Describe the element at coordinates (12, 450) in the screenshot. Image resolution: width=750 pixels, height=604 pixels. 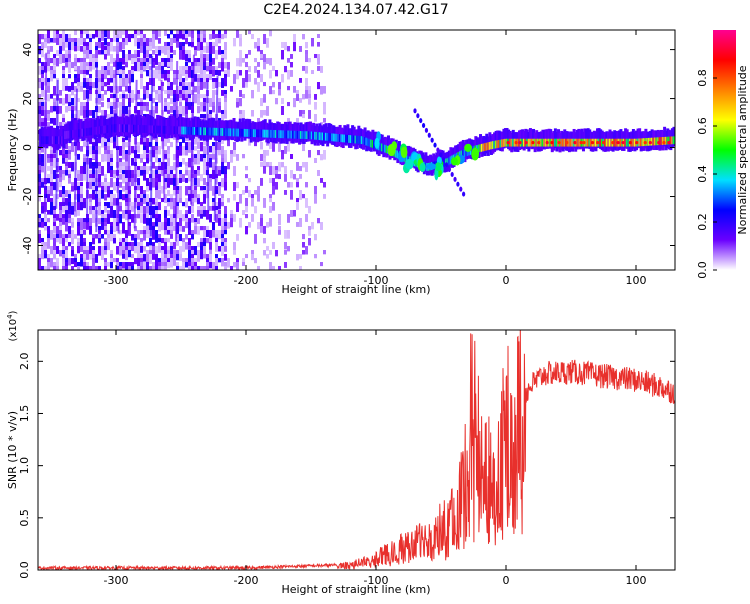
I see `snr-y-axis-label: SNR (10 * v/v)` at that location.